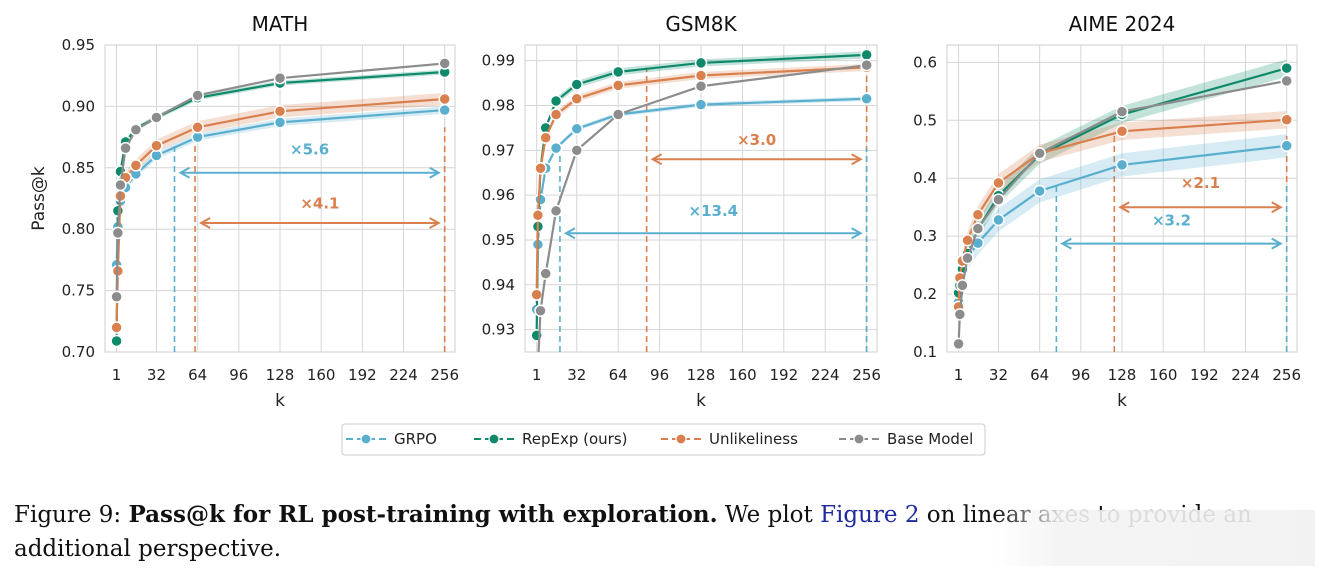 This screenshot has width=1329, height=572. I want to click on figure-2-link: Figure 2, so click(870, 515).